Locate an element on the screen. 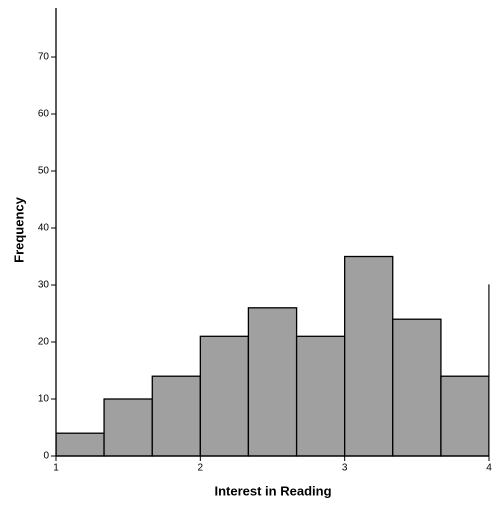  y-tick-label: 0 is located at coordinates (46, 456).